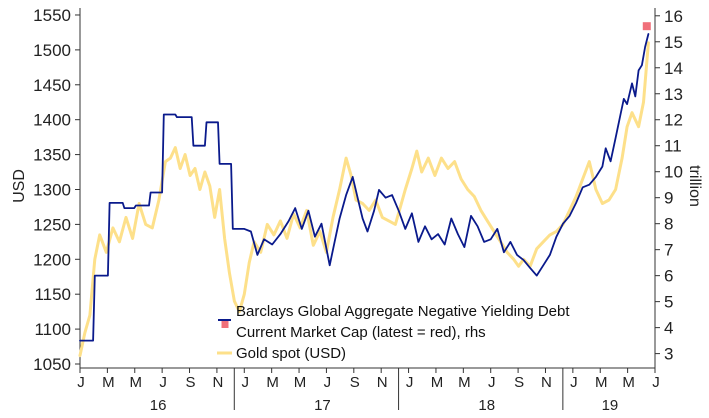 The height and width of the screenshot is (418, 709). What do you see at coordinates (52, 120) in the screenshot?
I see `left-tick-label: 1400` at bounding box center [52, 120].